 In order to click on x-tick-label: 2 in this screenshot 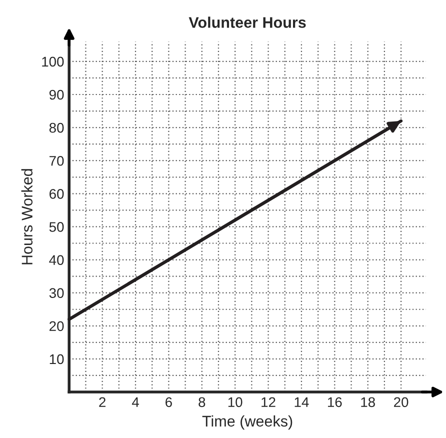, I will do `click(102, 402)`.